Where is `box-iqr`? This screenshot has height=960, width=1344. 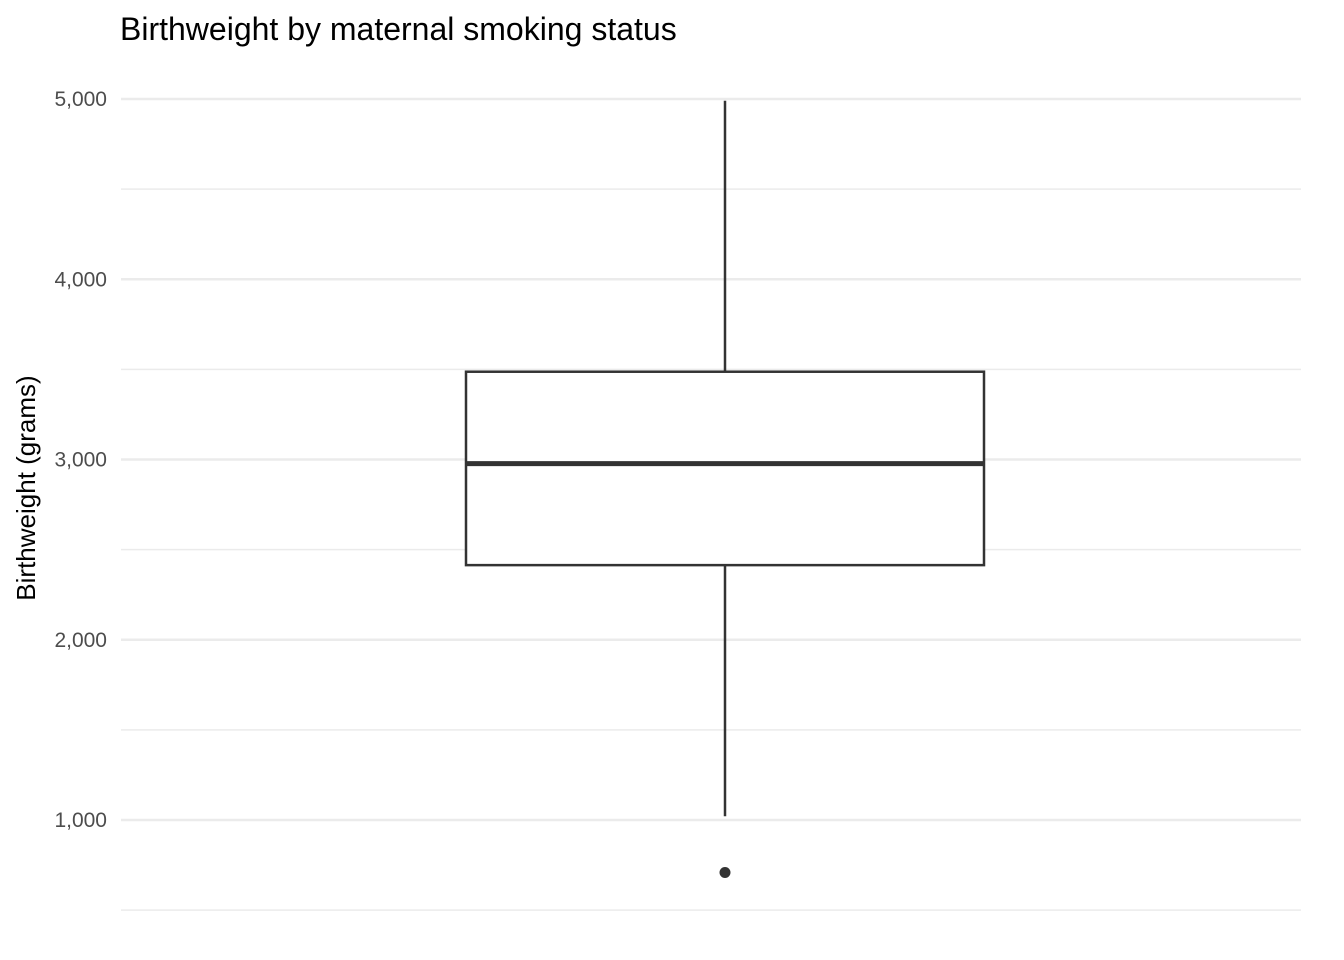
box-iqr is located at coordinates (725, 468).